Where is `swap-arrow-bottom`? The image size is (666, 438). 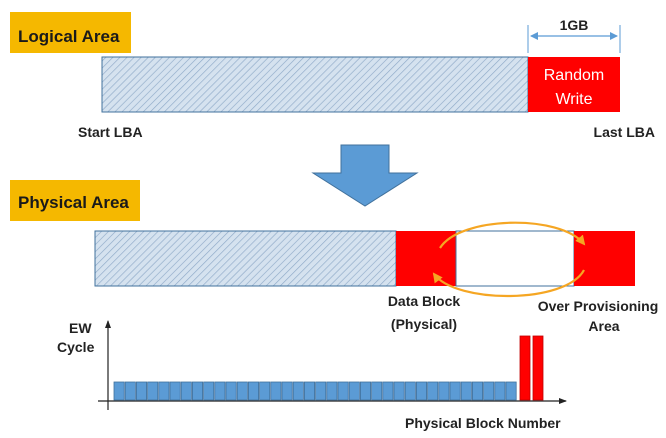 swap-arrow-bottom is located at coordinates (508, 283).